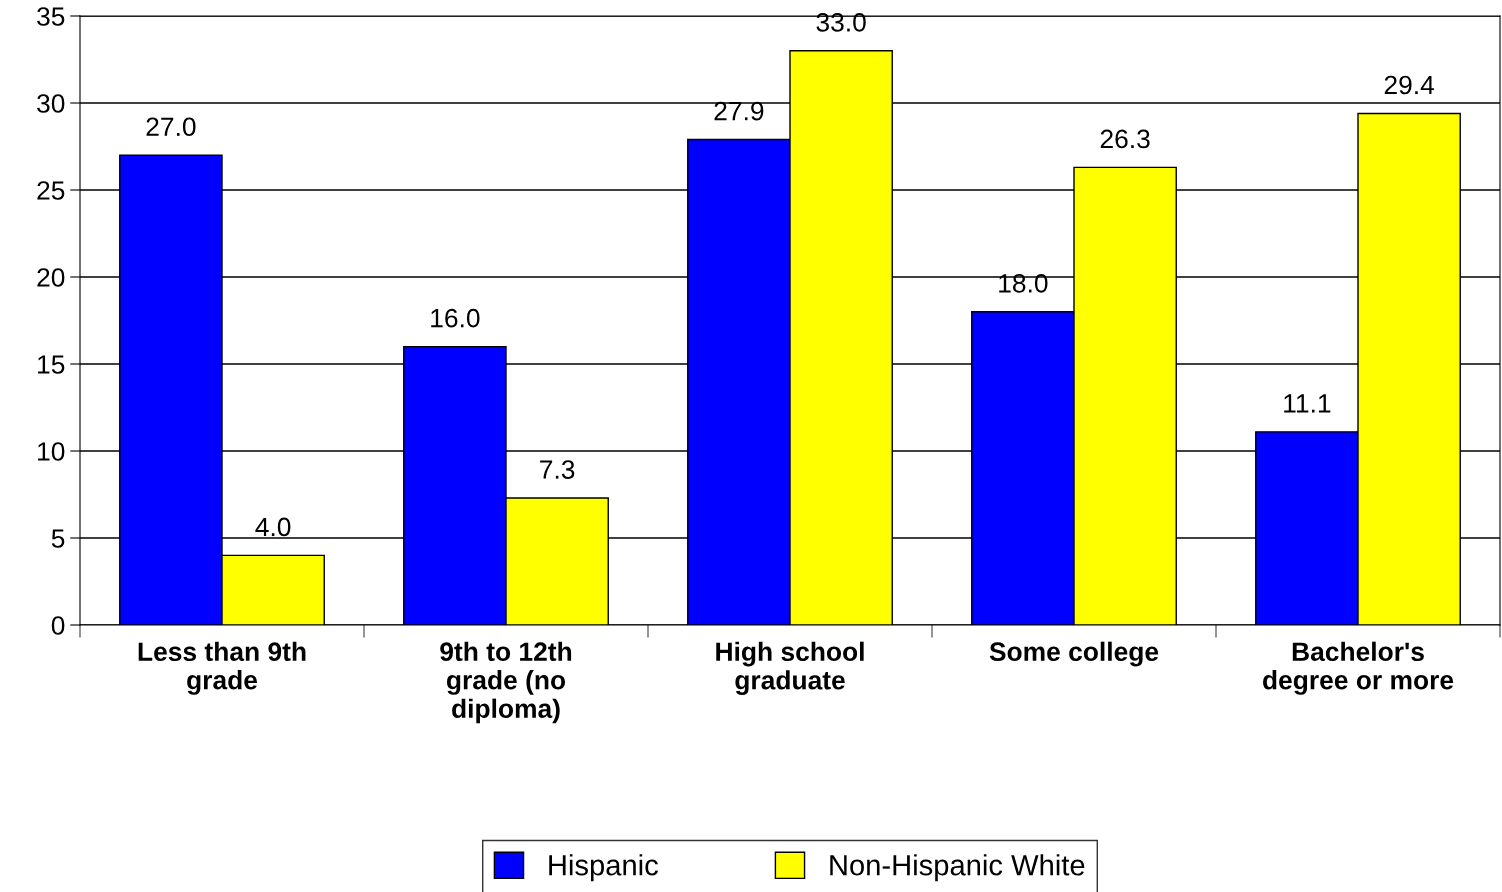  Describe the element at coordinates (51, 190) in the screenshot. I see `y-tick-label: 25` at that location.